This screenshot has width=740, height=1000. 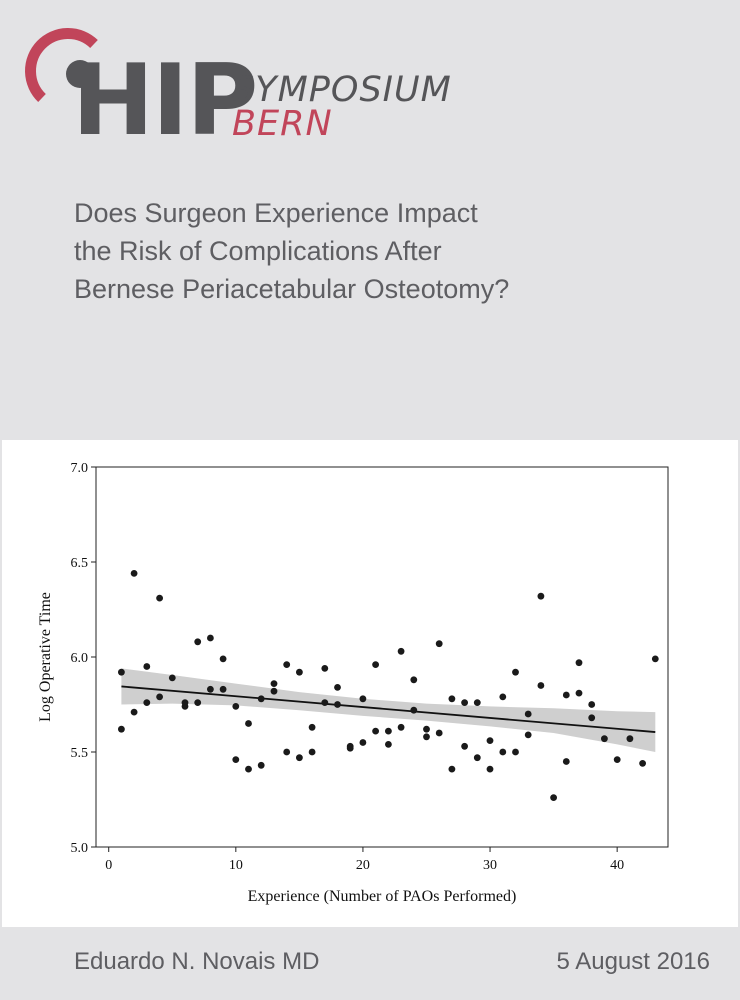 I want to click on footer-bar, so click(x=370, y=963).